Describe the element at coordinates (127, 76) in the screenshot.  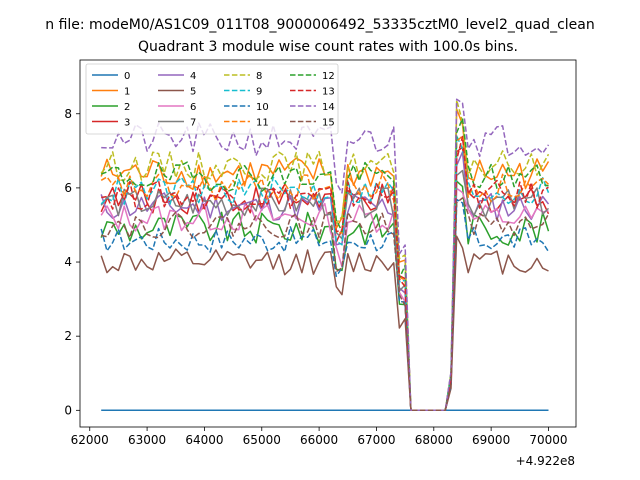
I see `legend-label-0: 0` at that location.